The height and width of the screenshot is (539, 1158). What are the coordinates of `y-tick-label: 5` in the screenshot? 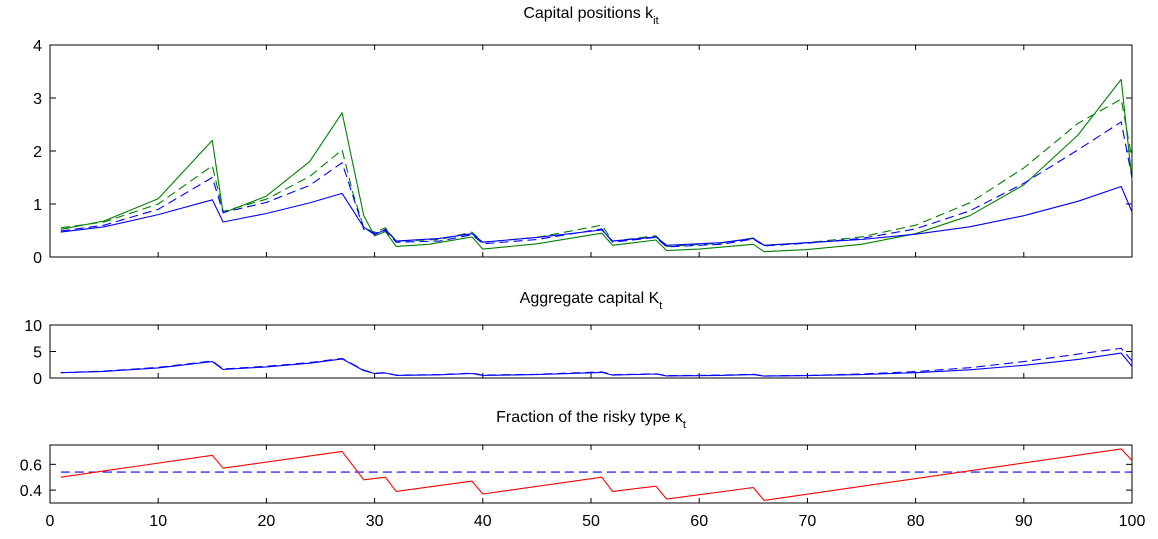 It's located at (37, 353).